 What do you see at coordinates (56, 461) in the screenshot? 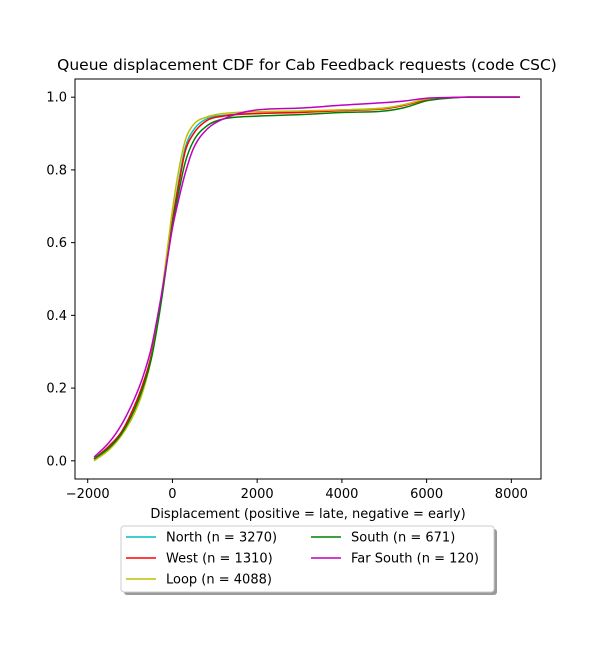
I see `y-tick-label: 0.0` at bounding box center [56, 461].